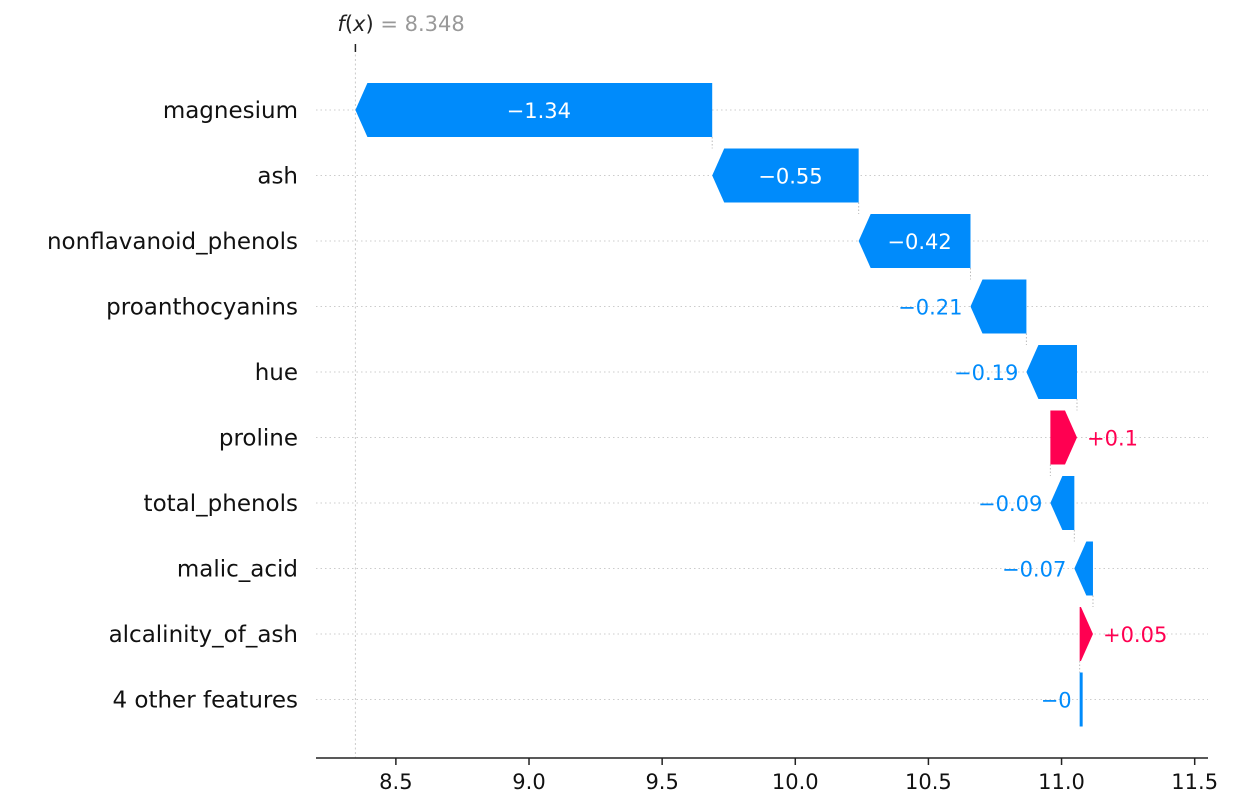  What do you see at coordinates (1034, 570) in the screenshot?
I see `bar-value-label: −0.07` at bounding box center [1034, 570].